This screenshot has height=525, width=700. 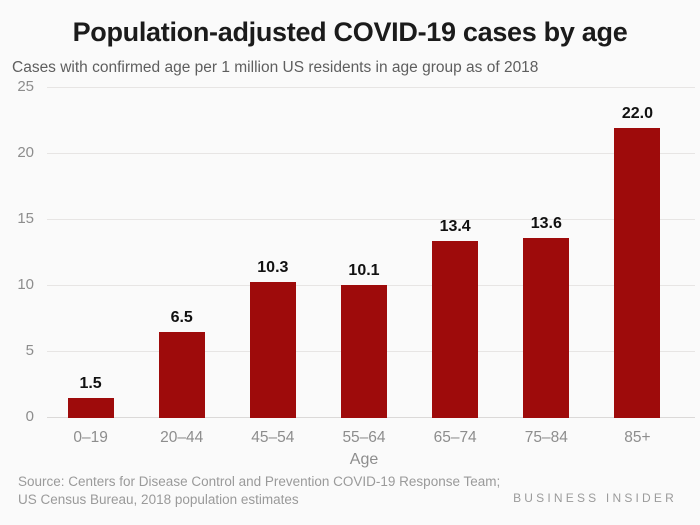 I want to click on bar-value-label: 1.5, so click(x=90, y=384).